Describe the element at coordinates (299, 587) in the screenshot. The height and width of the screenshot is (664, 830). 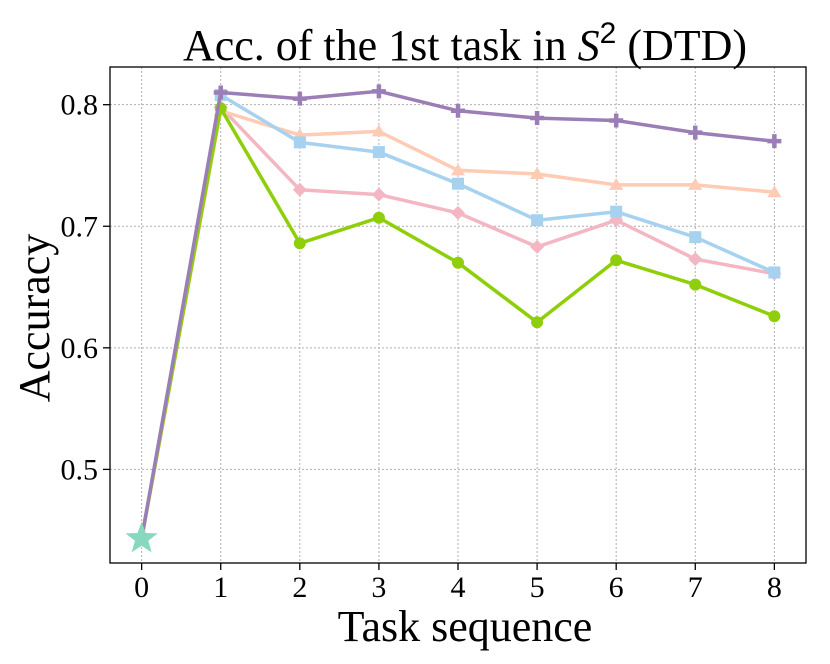
I see `x-tick-label: 2` at that location.